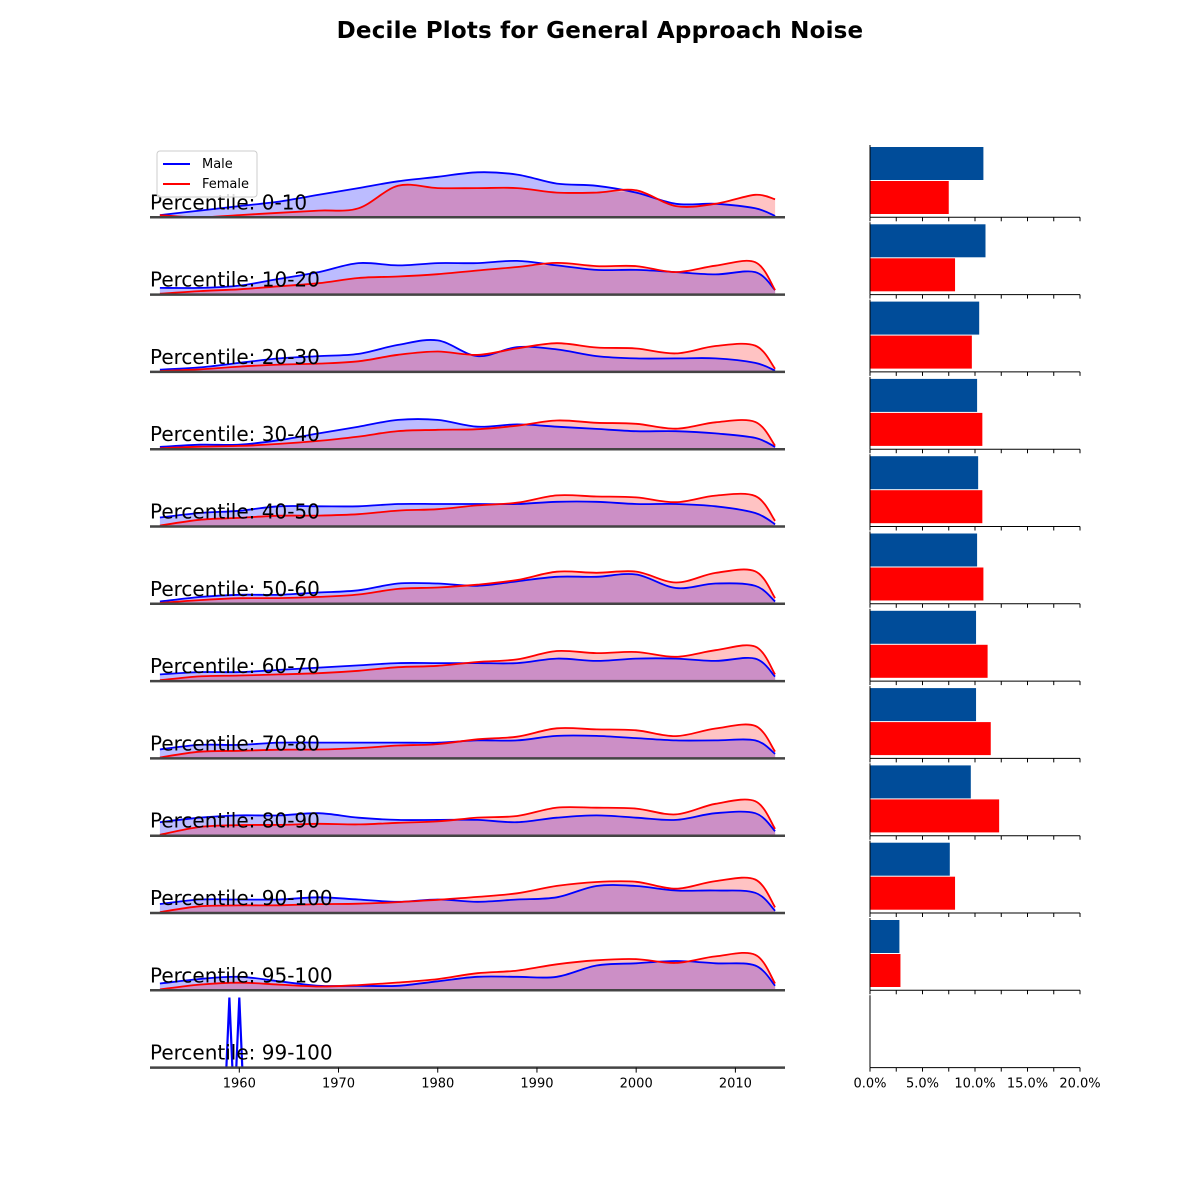 The height and width of the screenshot is (1200, 1200). Describe the element at coordinates (869, 1084) in the screenshot. I see `percent-tick-label: 0.0%` at that location.